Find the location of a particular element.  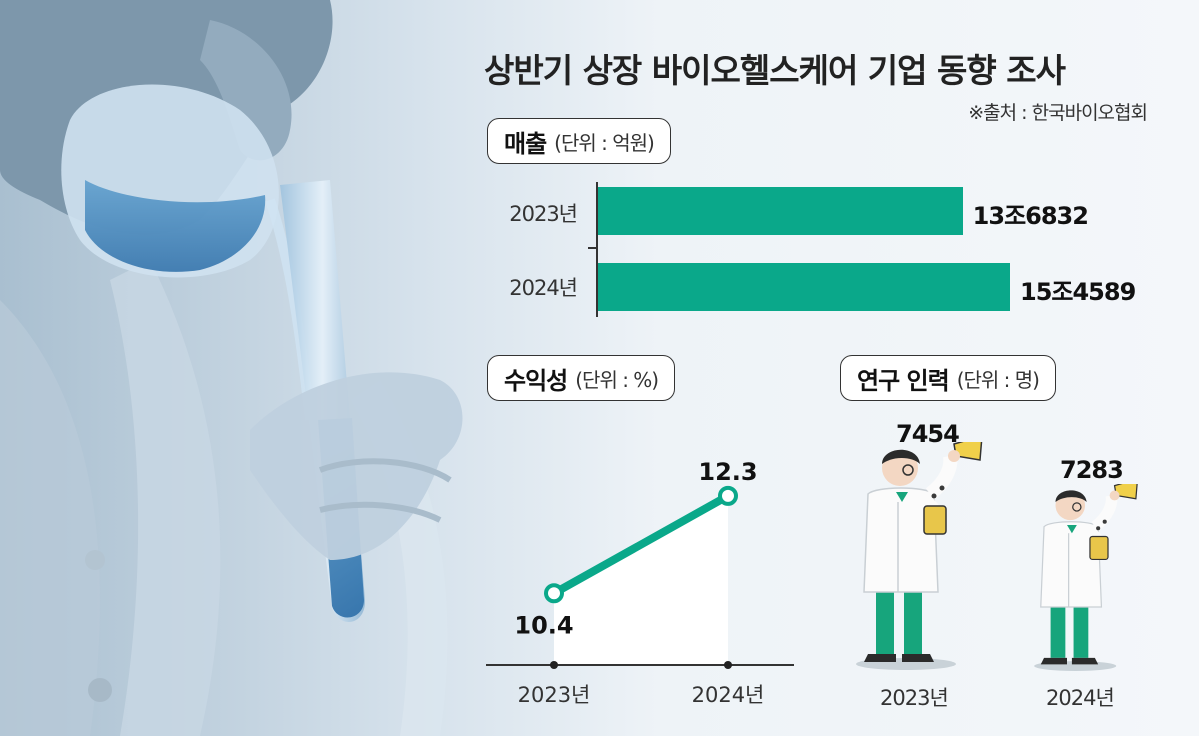

profitability-plot: 10.4 12.3 2023년 2024년 is located at coordinates (640, 582).